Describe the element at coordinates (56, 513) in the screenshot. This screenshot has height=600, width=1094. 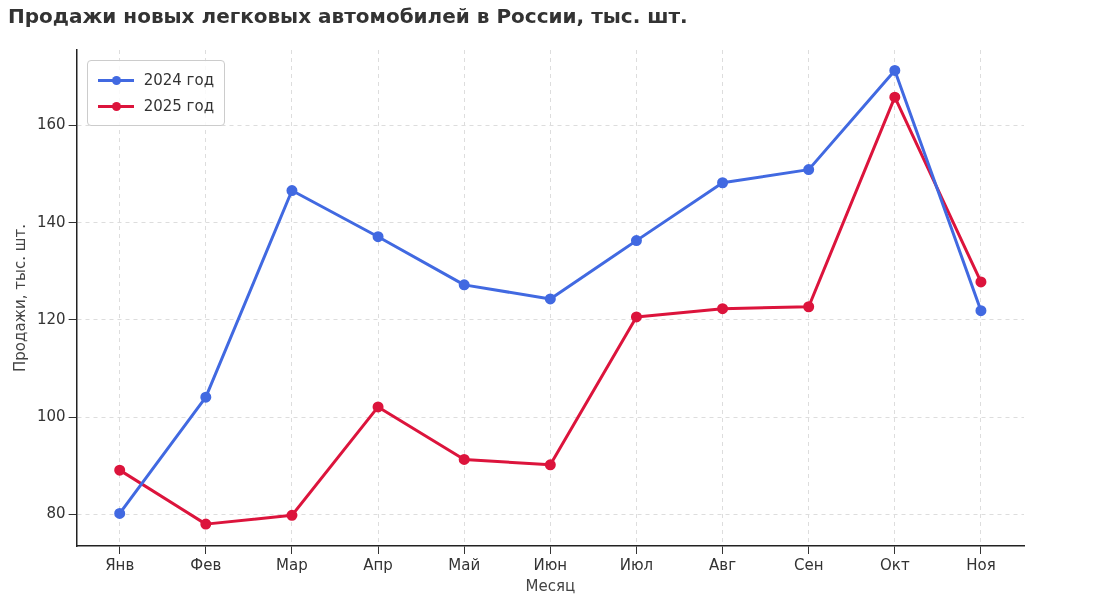
I see `y-tick-label: 80` at that location.